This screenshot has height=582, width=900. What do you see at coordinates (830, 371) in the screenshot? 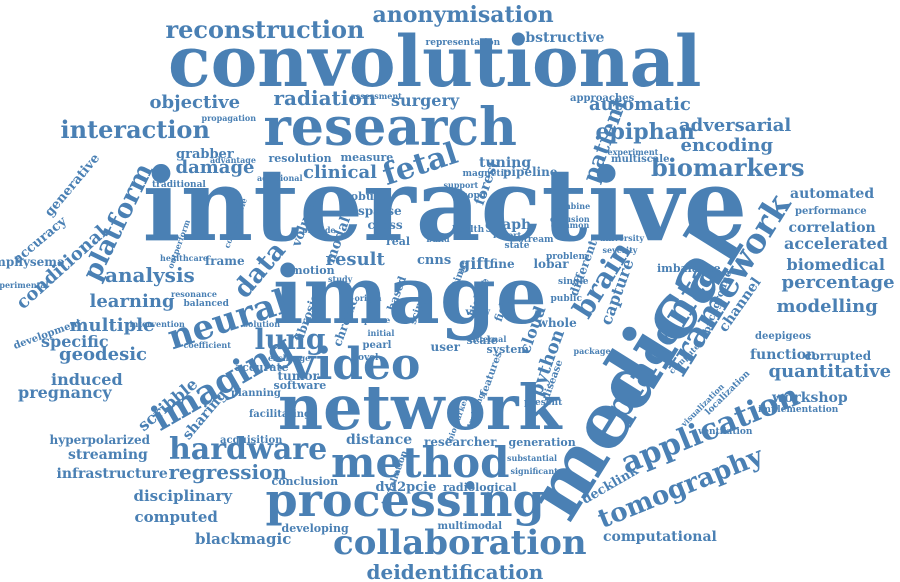
I see `cloud-word-quantitative: quantitative` at bounding box center [830, 371].